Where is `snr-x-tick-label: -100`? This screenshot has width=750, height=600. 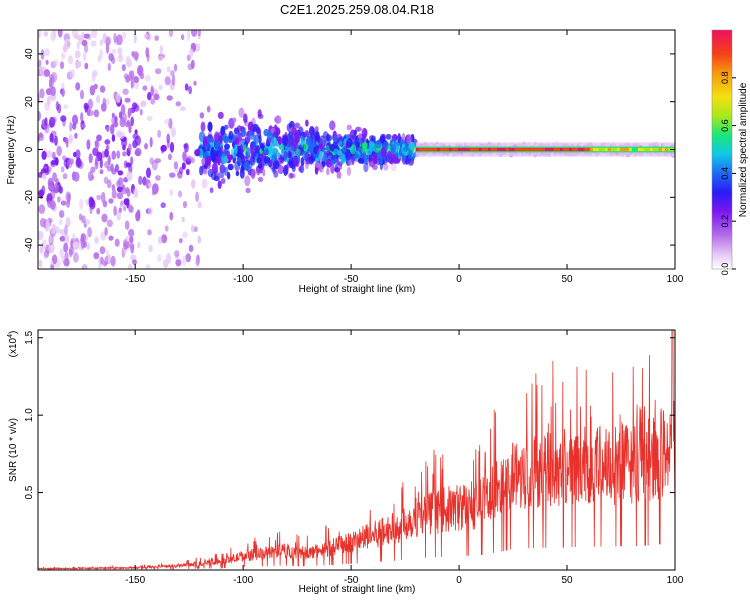
snr-x-tick-label: -100 is located at coordinates (243, 580).